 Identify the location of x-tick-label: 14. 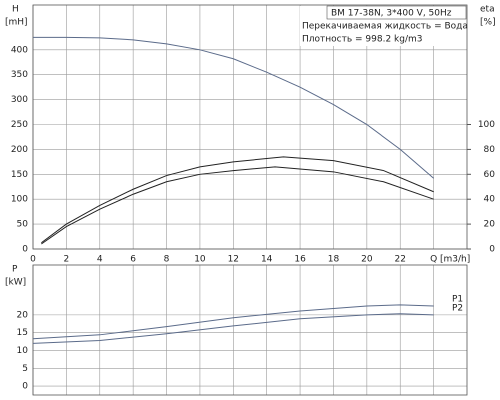
(267, 260).